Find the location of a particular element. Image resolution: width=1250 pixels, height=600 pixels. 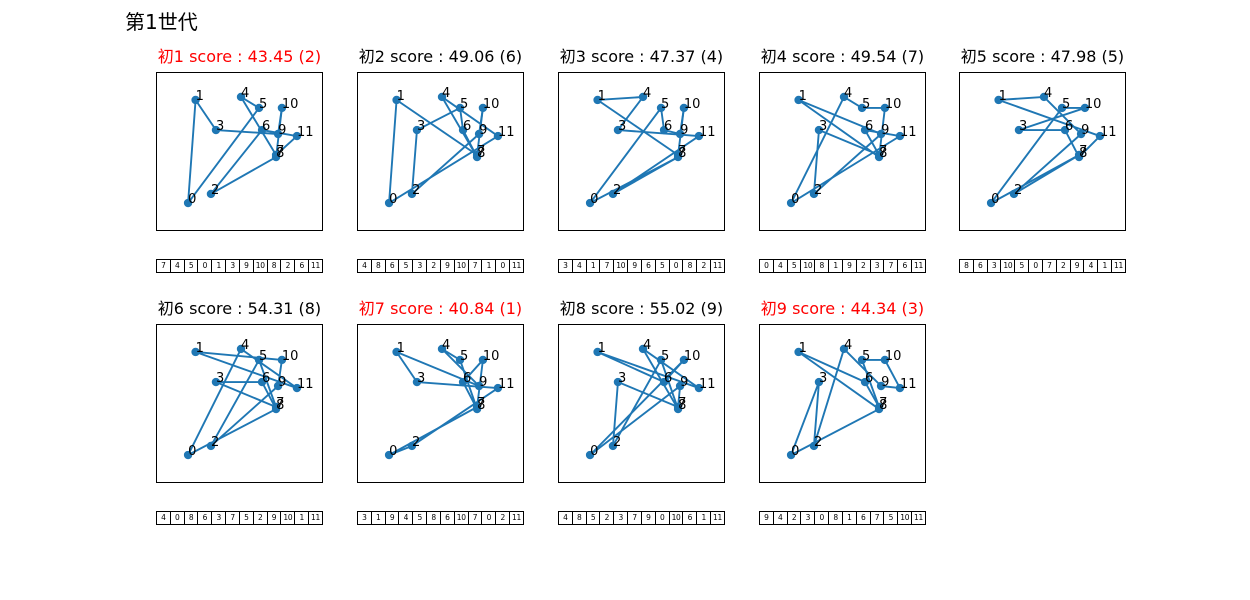

city-label: 1 is located at coordinates (803, 348).